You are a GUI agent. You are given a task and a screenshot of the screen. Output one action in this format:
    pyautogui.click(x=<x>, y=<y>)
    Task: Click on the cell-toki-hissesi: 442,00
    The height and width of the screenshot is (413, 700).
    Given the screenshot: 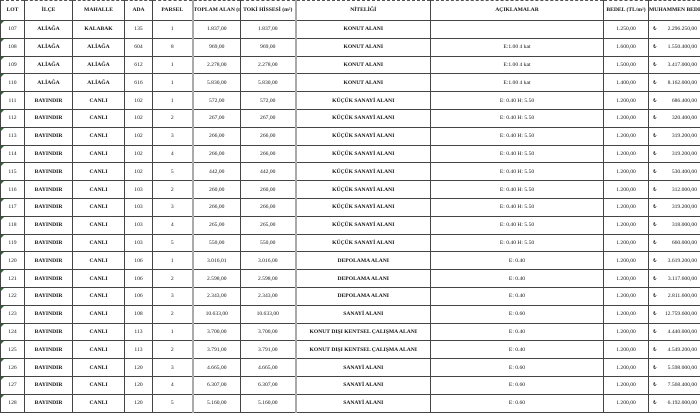 What is the action you would take?
    pyautogui.click(x=268, y=172)
    